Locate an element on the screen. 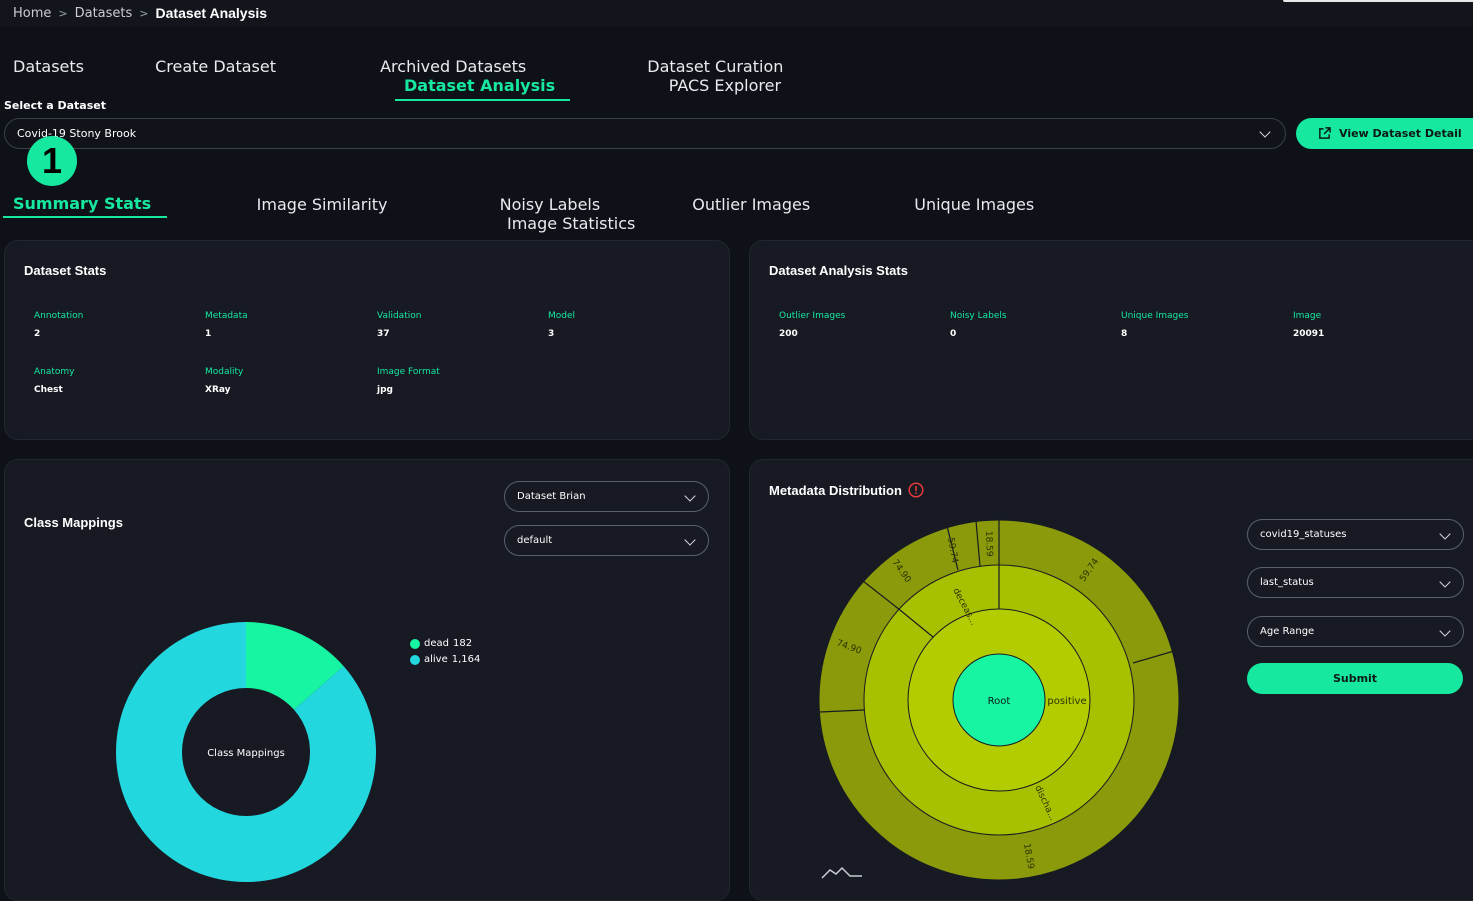 This screenshot has height=901, width=1473. legend-item-alive: alive 1,164 is located at coordinates (445, 659).